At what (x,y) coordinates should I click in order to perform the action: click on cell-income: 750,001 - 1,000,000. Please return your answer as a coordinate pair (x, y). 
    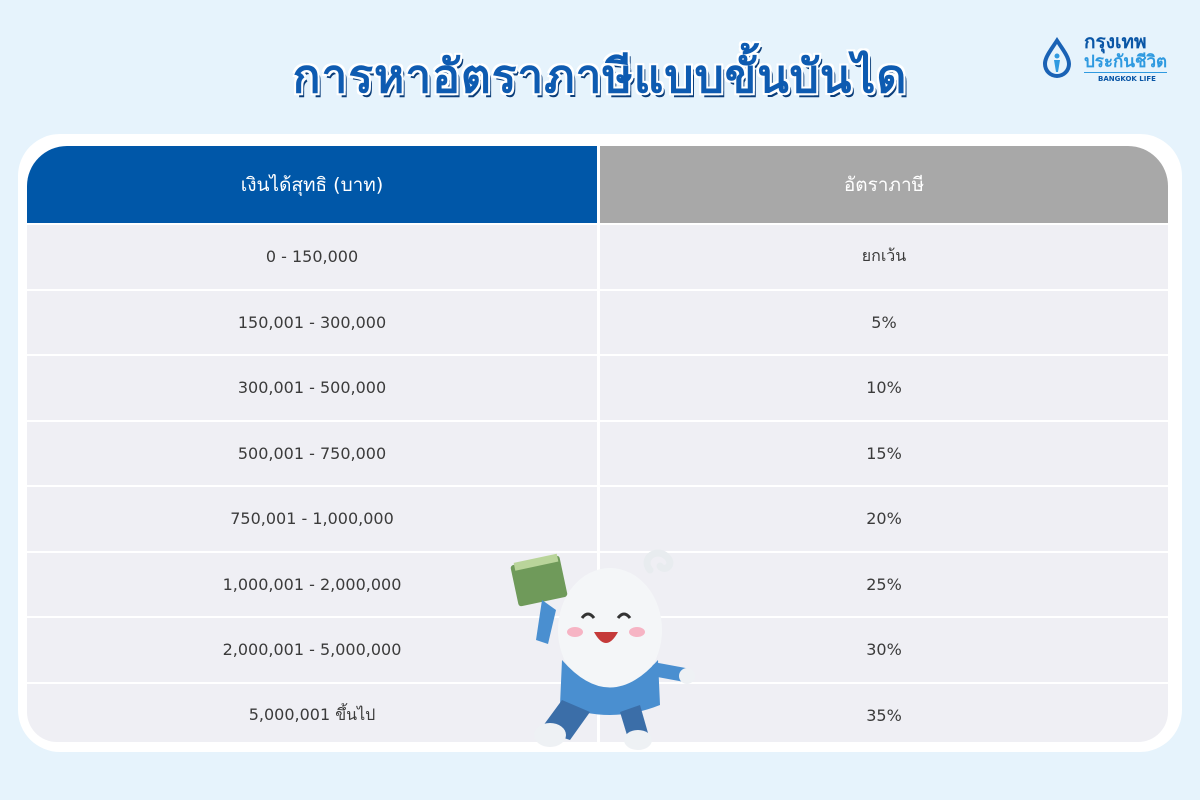
    Looking at the image, I should click on (312, 519).